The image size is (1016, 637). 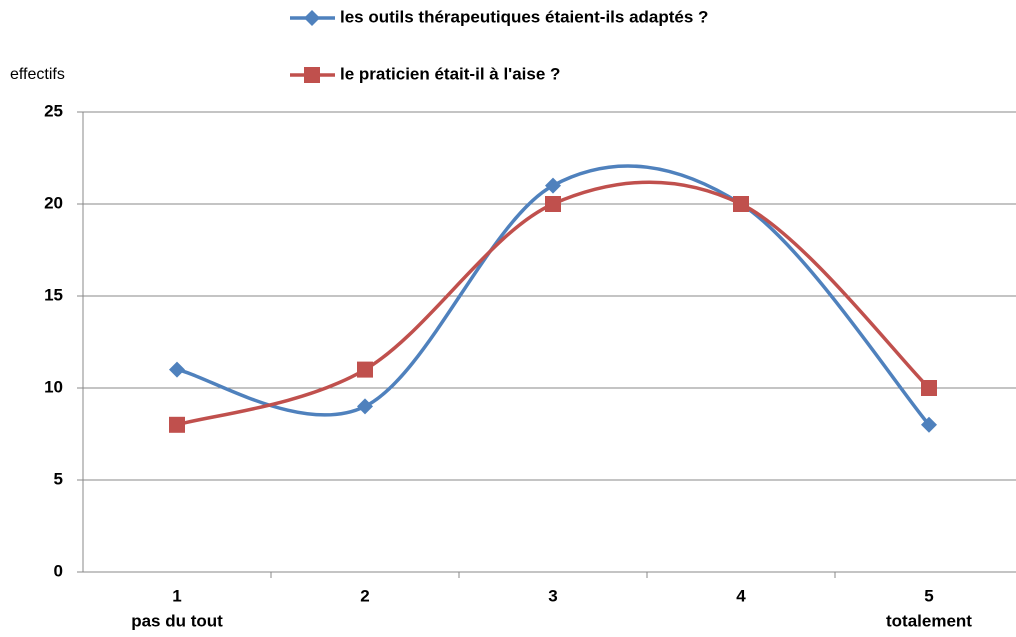 What do you see at coordinates (741, 595) in the screenshot?
I see `x-tick-label: 4` at bounding box center [741, 595].